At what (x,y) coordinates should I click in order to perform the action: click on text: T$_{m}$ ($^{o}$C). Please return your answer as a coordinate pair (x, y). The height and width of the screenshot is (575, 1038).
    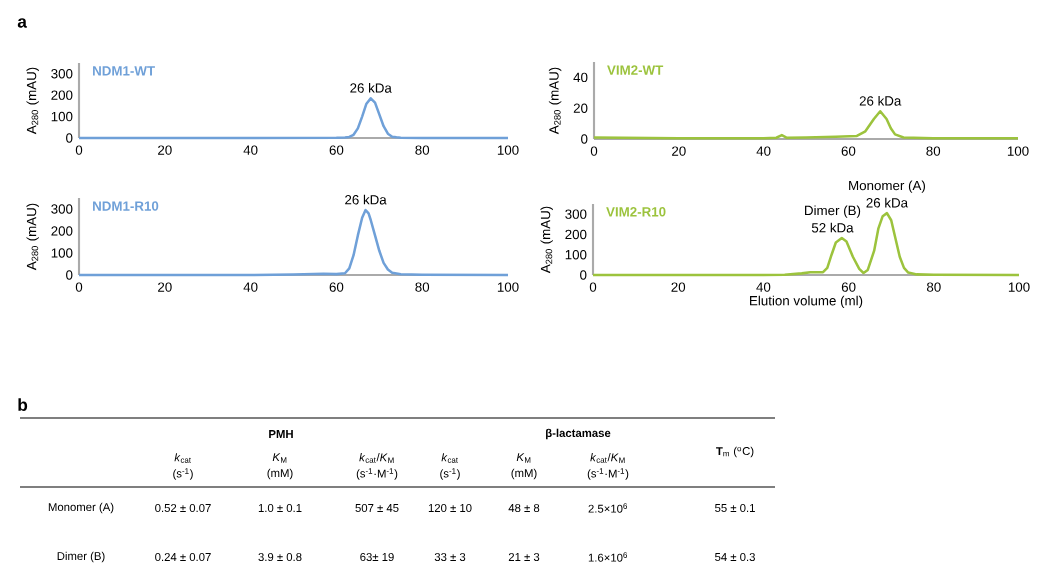
    Looking at the image, I should click on (735, 452).